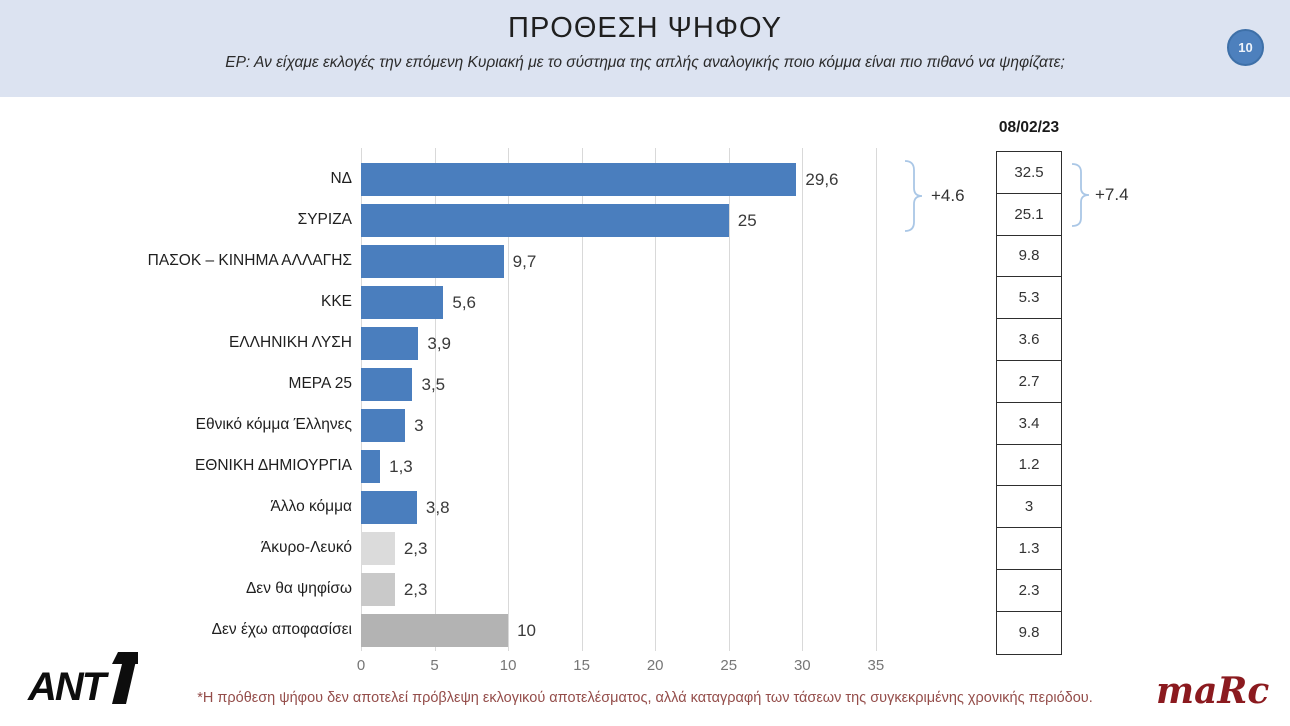  I want to click on comparison-cell: 1.3, so click(1029, 549).